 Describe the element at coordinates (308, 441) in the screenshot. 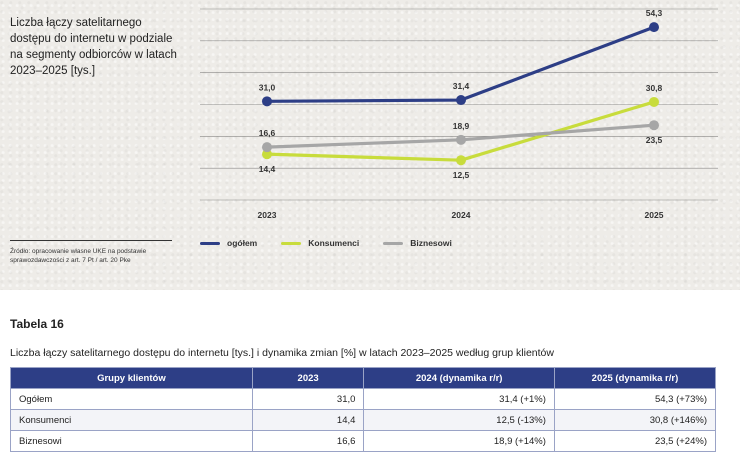

I see `table-cell: 16,6` at that location.